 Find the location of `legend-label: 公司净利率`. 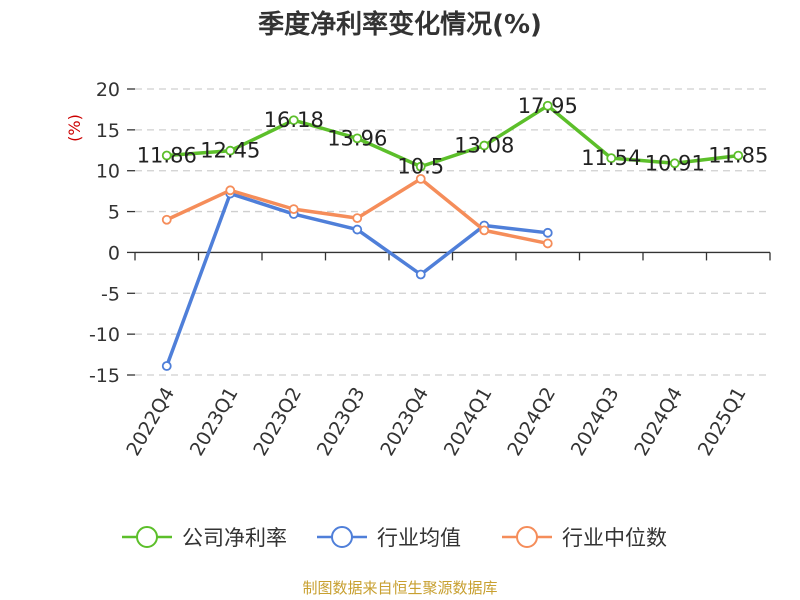

legend-label: 公司净利率 is located at coordinates (234, 538).